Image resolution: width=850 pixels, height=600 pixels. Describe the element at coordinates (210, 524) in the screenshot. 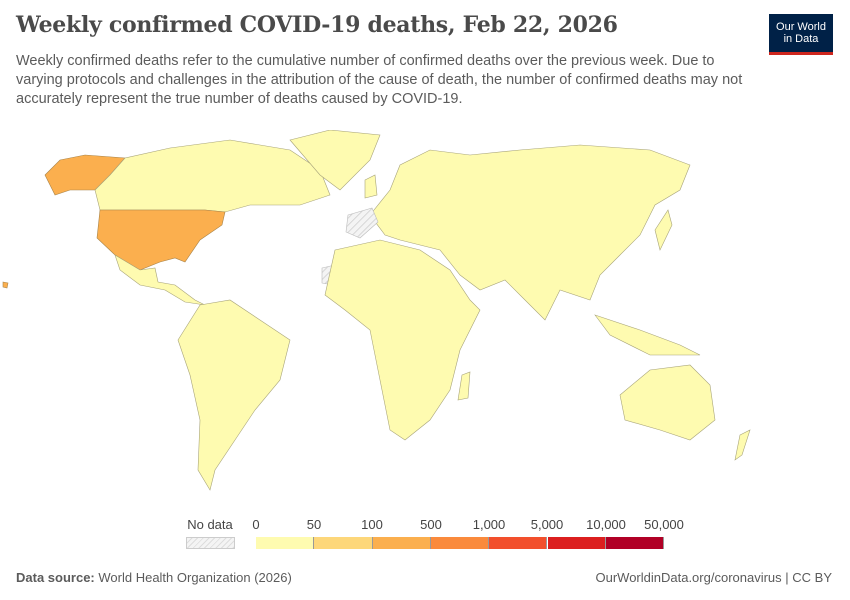

I see `no-data-label: No data` at that location.